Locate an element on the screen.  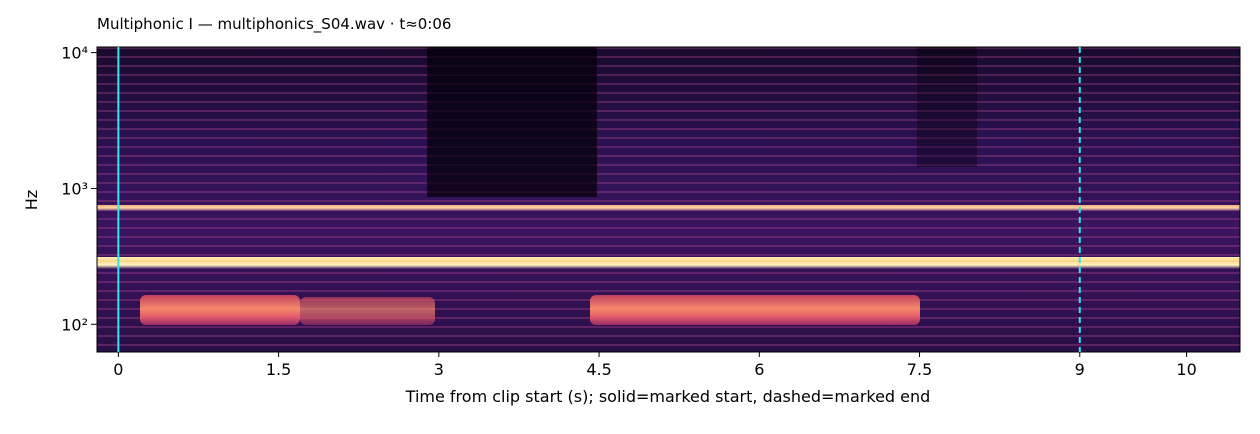
x-tick-label: 3 is located at coordinates (439, 369).